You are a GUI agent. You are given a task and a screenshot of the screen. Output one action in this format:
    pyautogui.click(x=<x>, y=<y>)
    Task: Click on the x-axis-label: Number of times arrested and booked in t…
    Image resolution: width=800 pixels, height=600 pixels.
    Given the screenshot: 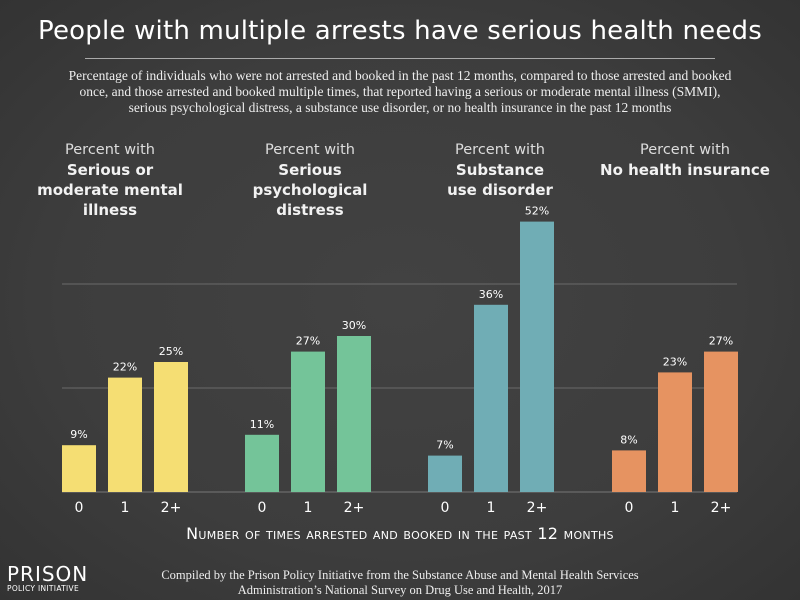 What is the action you would take?
    pyautogui.click(x=400, y=533)
    